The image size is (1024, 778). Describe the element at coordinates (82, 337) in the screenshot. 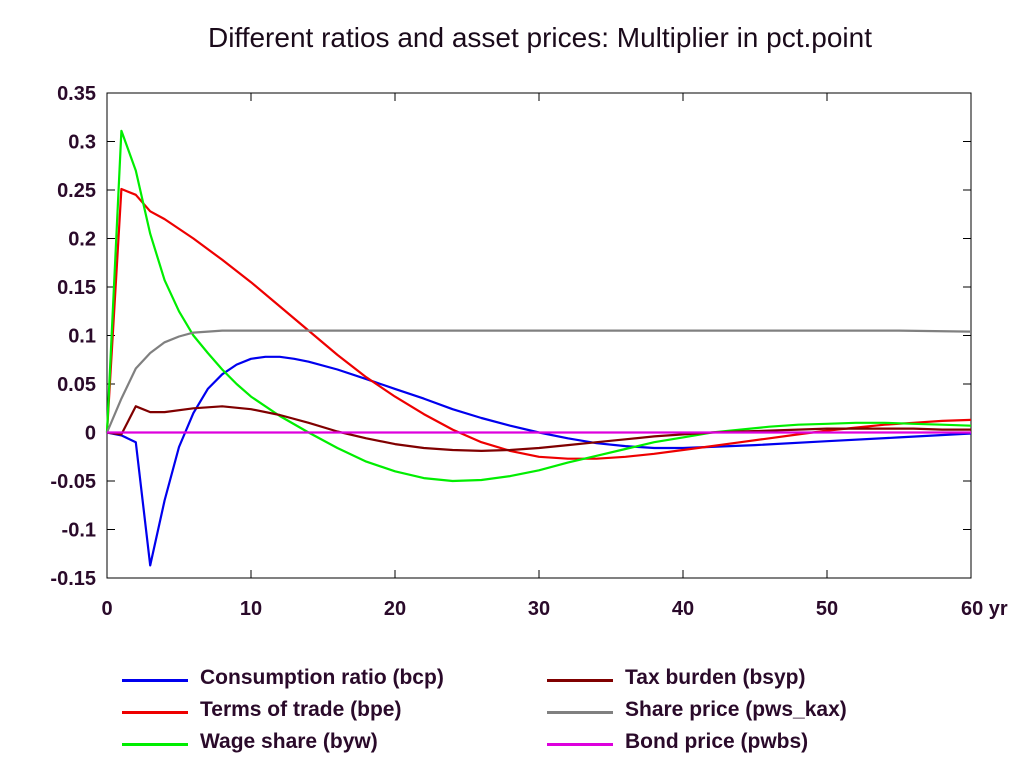

I see `y-tick-label: 0.1` at that location.